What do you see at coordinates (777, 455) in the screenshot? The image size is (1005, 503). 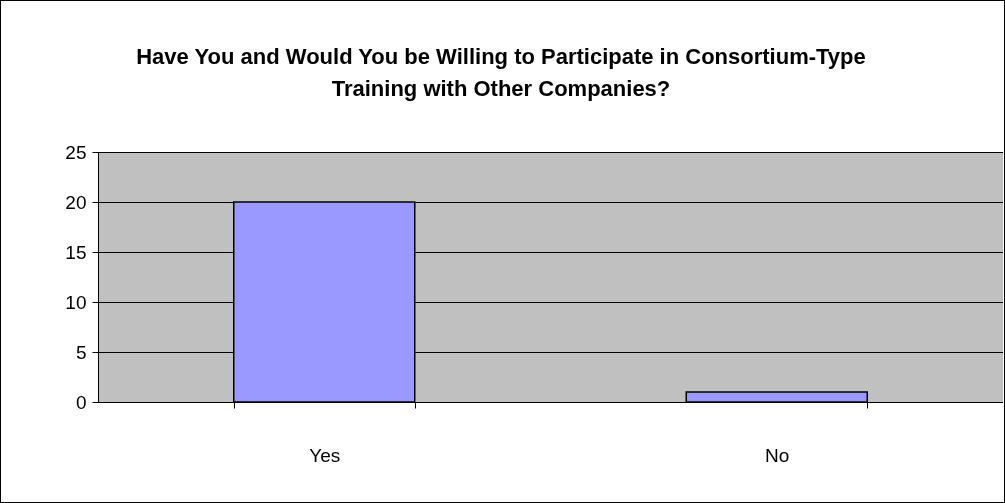 I see `x-tick-label: No` at bounding box center [777, 455].